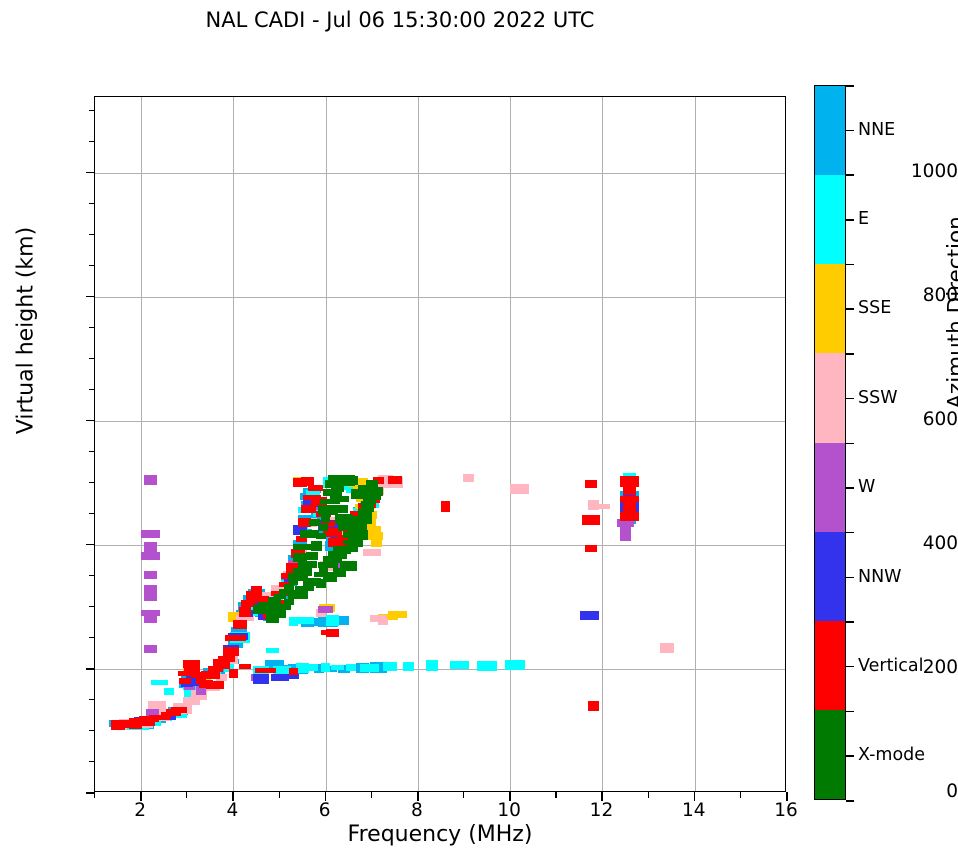 The width and height of the screenshot is (958, 857). Describe the element at coordinates (934, 171) in the screenshot. I see `y-tick-label: 1000` at that location.